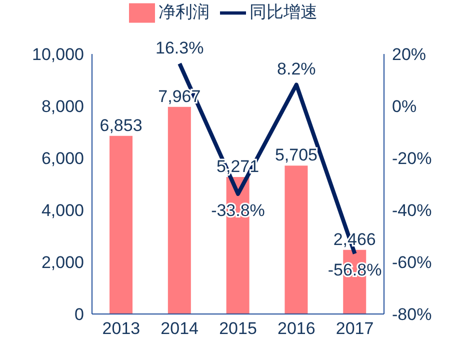 The image size is (461, 344). I want to click on y-tick-label: 6,000, so click(62, 158).